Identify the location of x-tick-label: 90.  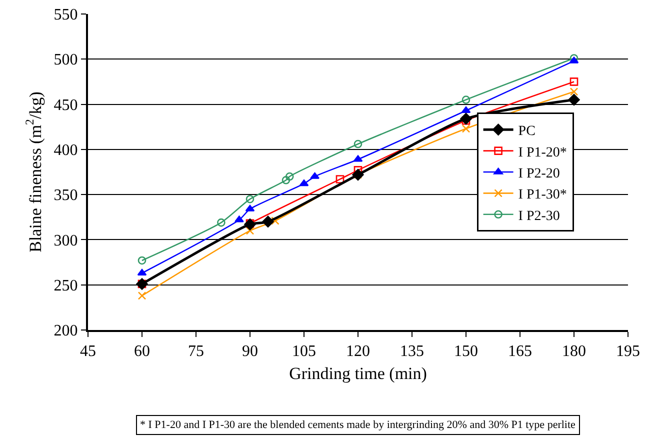
(250, 351).